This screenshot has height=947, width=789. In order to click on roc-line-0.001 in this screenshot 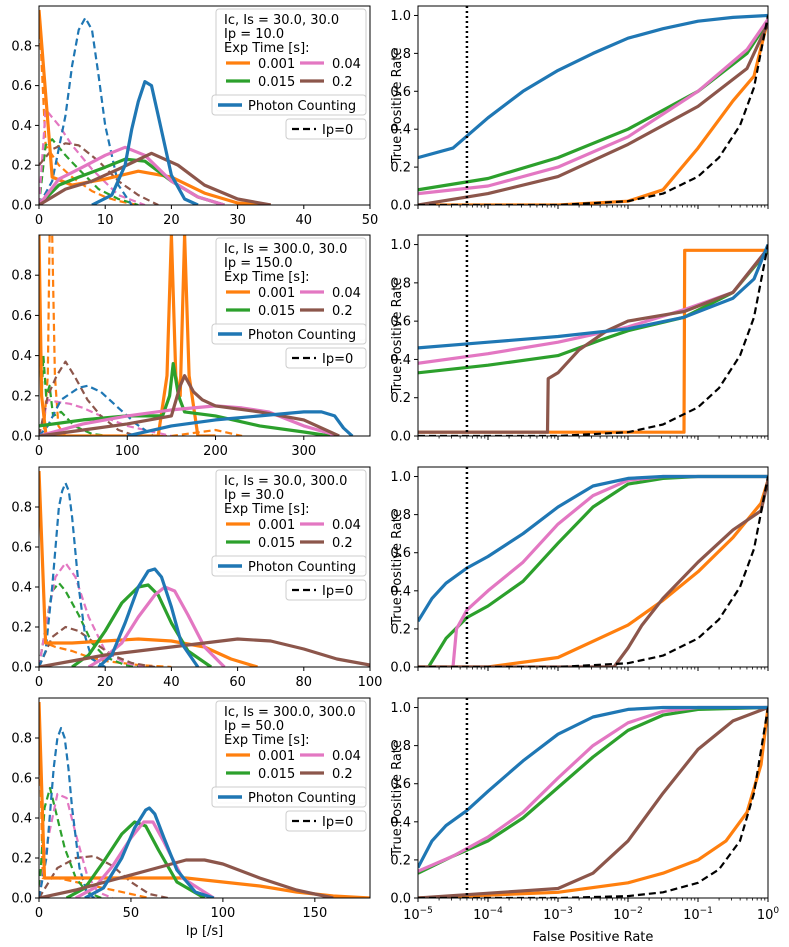, I will do `click(593, 111)`.